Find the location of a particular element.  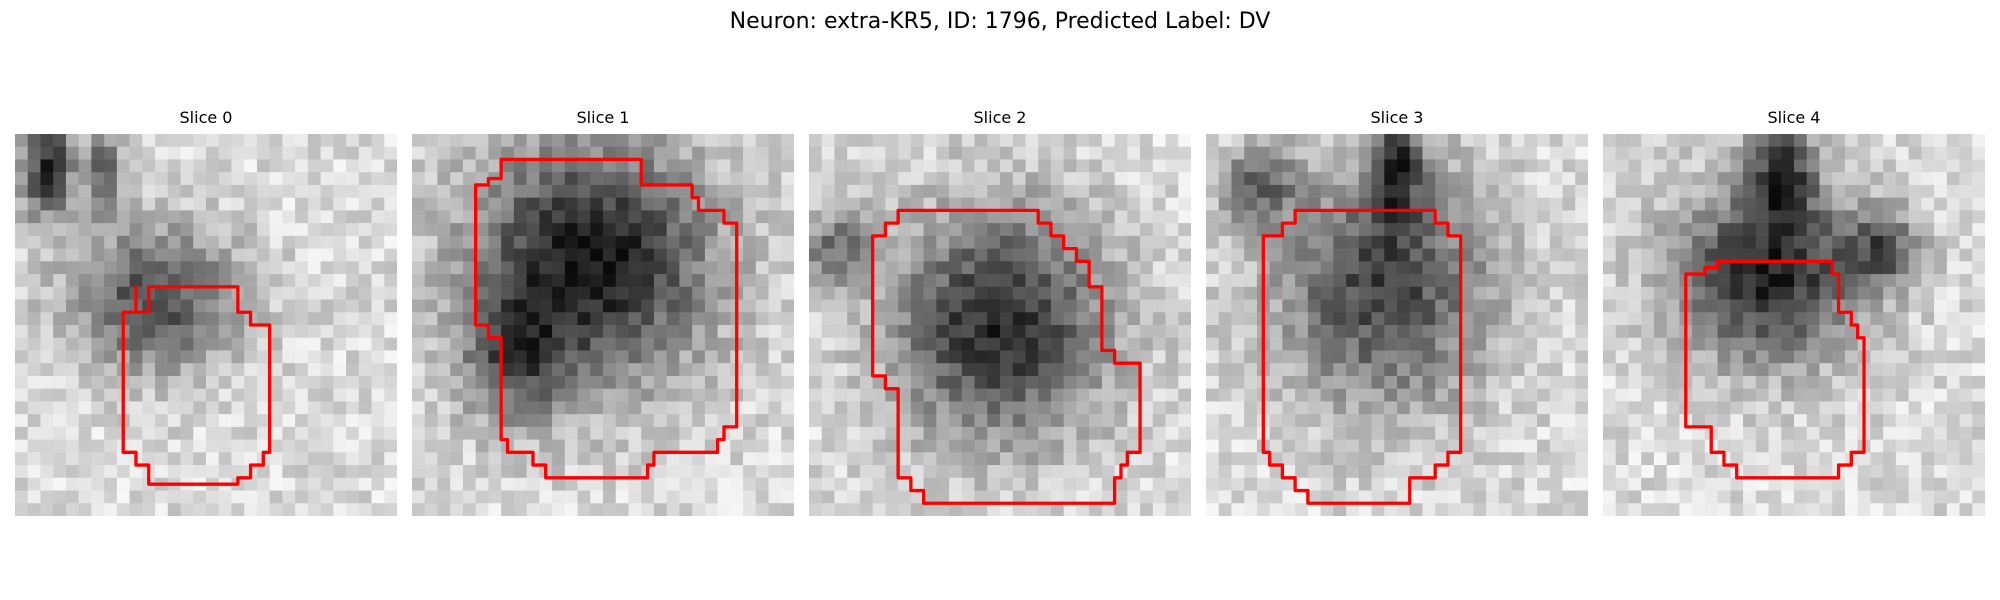

slice-title: Slice 4 is located at coordinates (1794, 117).